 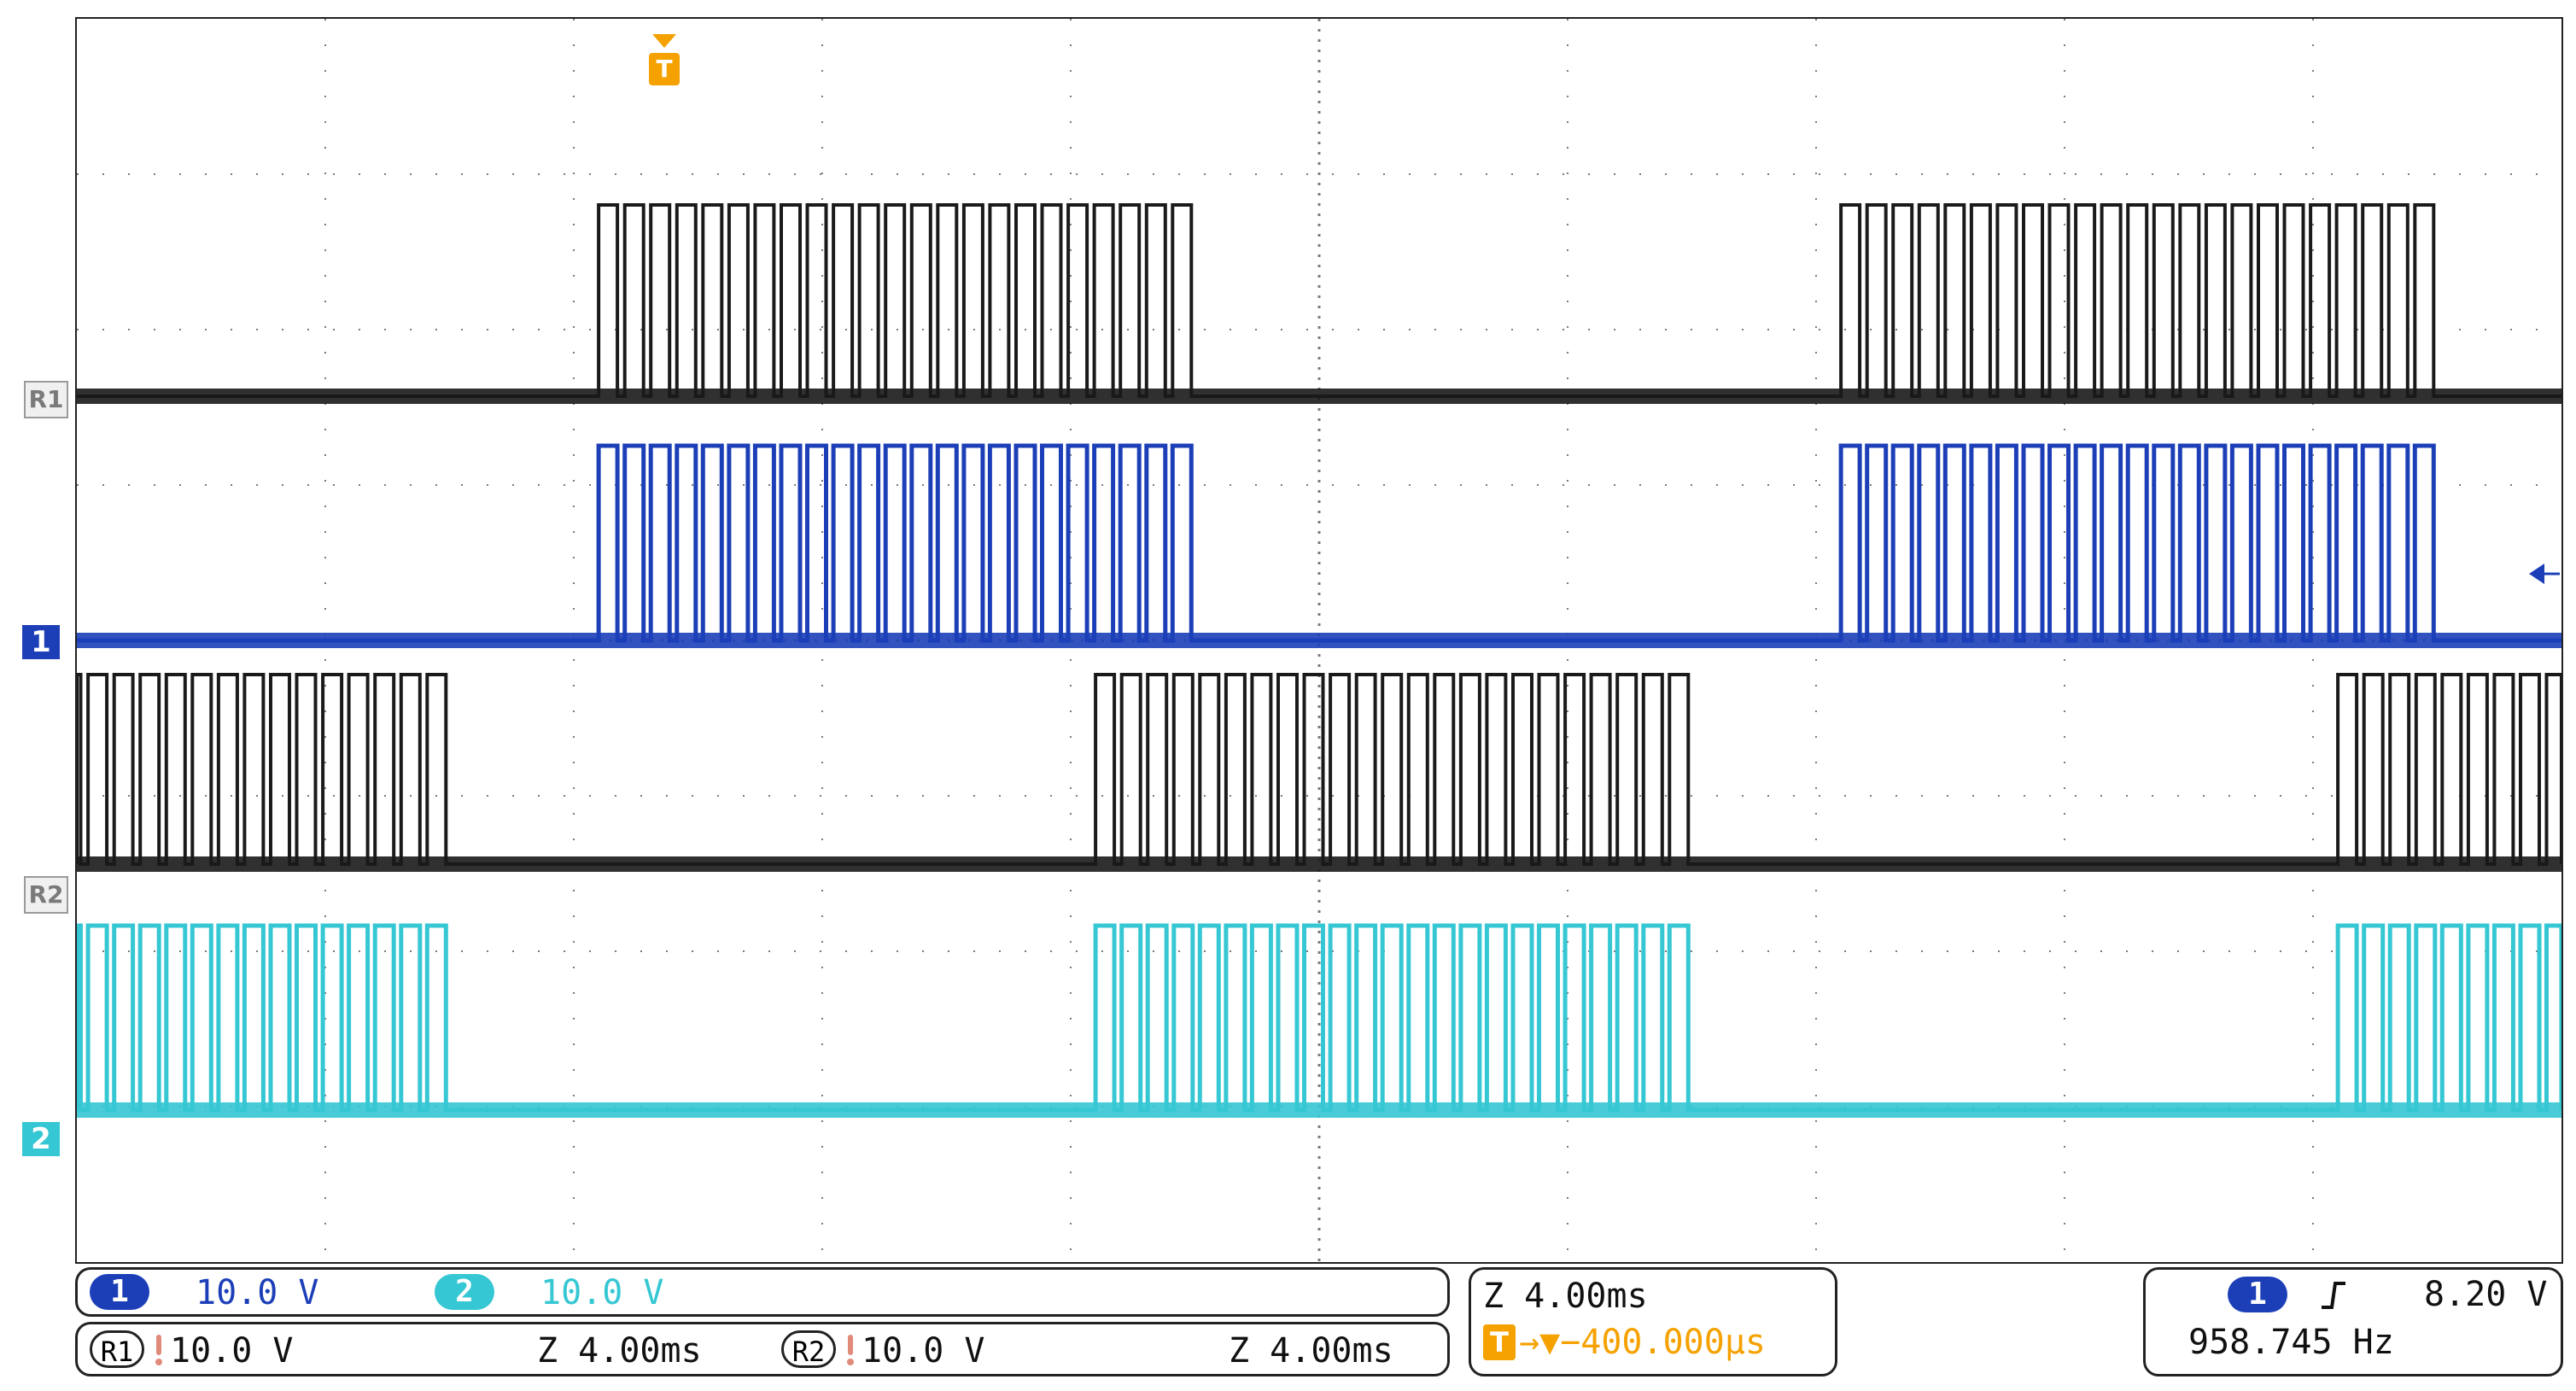 I want to click on r2-scale: 10.0 V, so click(x=923, y=1351).